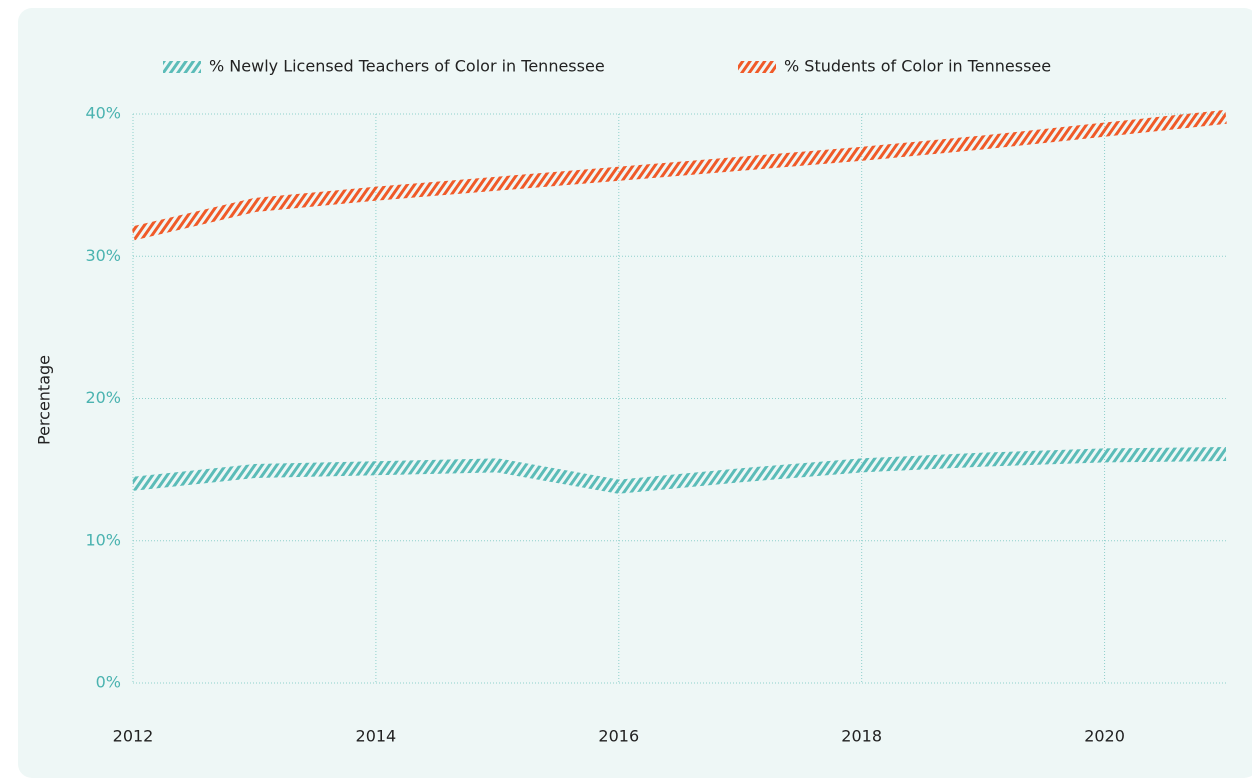 The height and width of the screenshot is (782, 1252). What do you see at coordinates (103, 397) in the screenshot?
I see `y-tick-label: 20%` at bounding box center [103, 397].